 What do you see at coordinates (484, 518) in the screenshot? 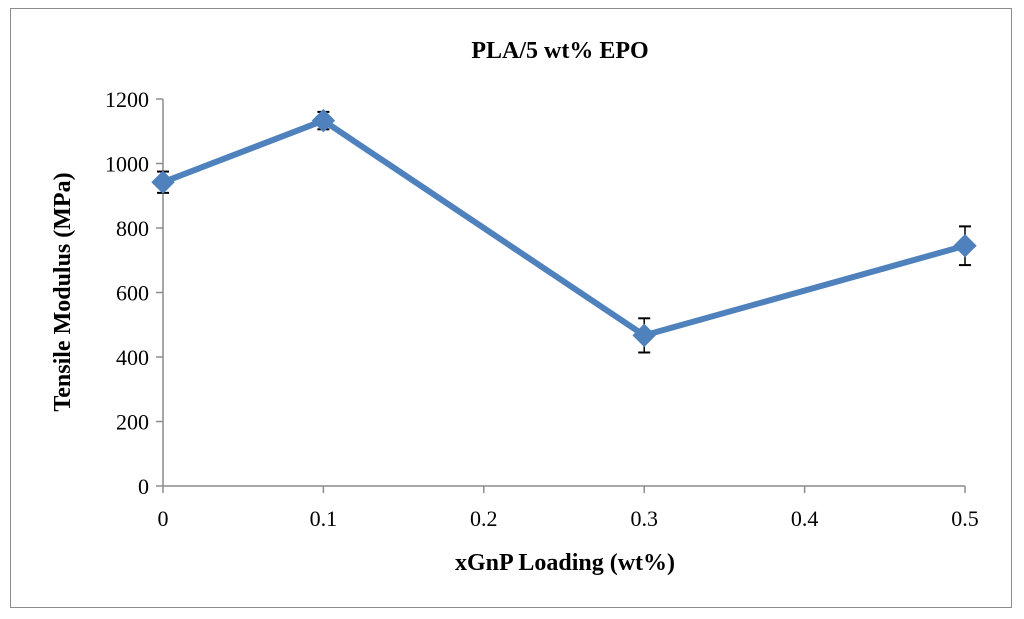
I see `x-tick-label: 0.2` at bounding box center [484, 518].